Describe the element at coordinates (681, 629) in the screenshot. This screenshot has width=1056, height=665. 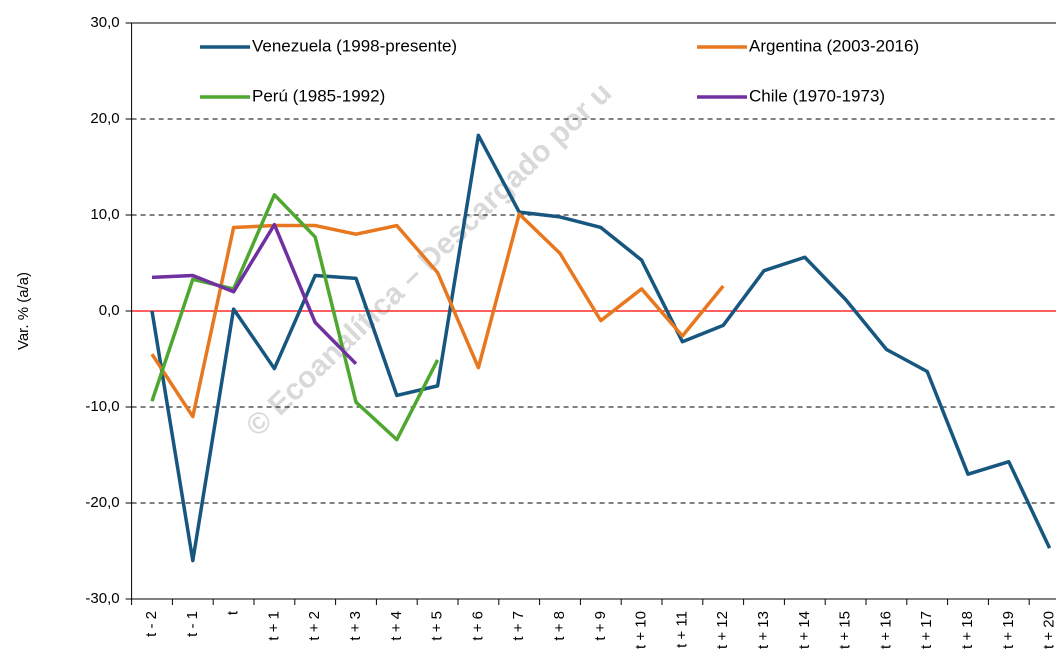
I see `x-tick-label: t + 11` at that location.